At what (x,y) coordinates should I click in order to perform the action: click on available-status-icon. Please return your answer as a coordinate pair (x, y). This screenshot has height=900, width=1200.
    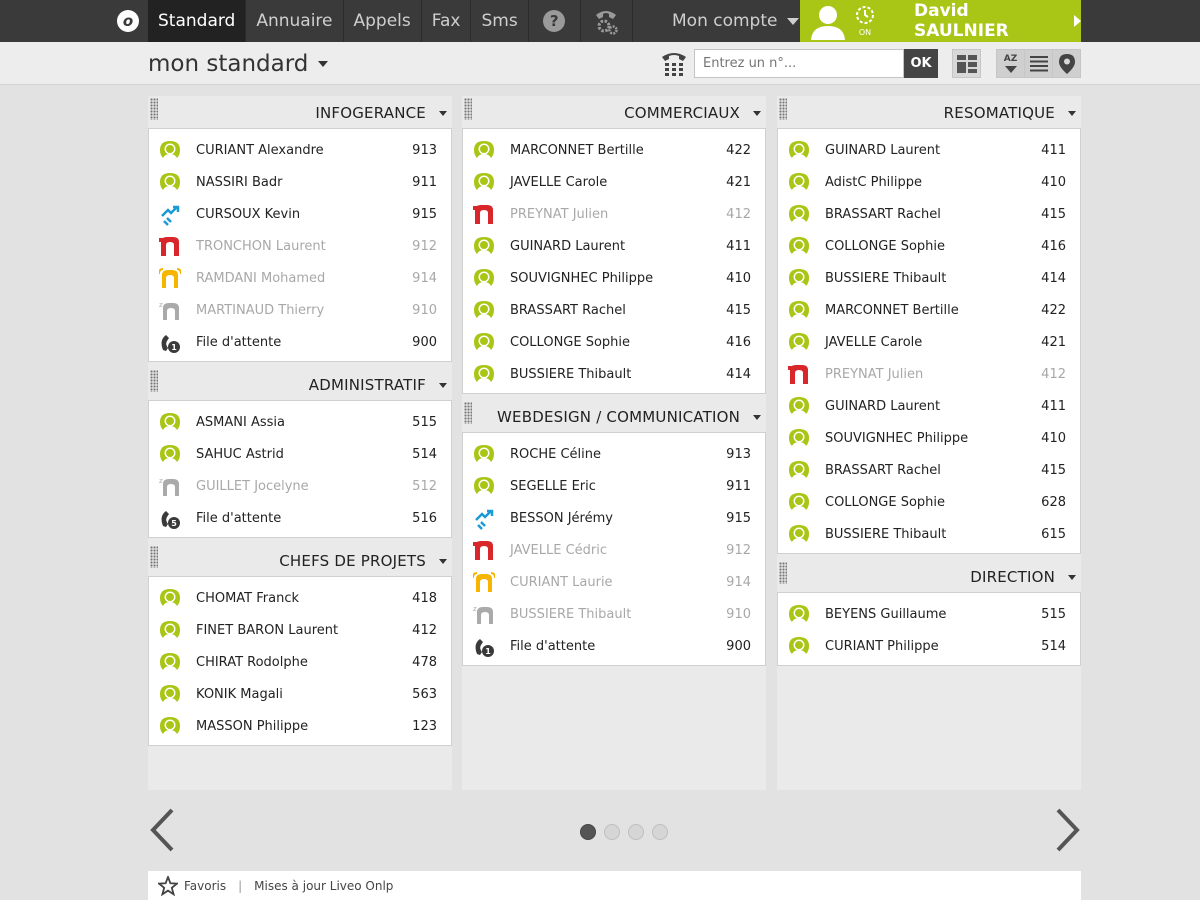
    Looking at the image, I should click on (170, 597).